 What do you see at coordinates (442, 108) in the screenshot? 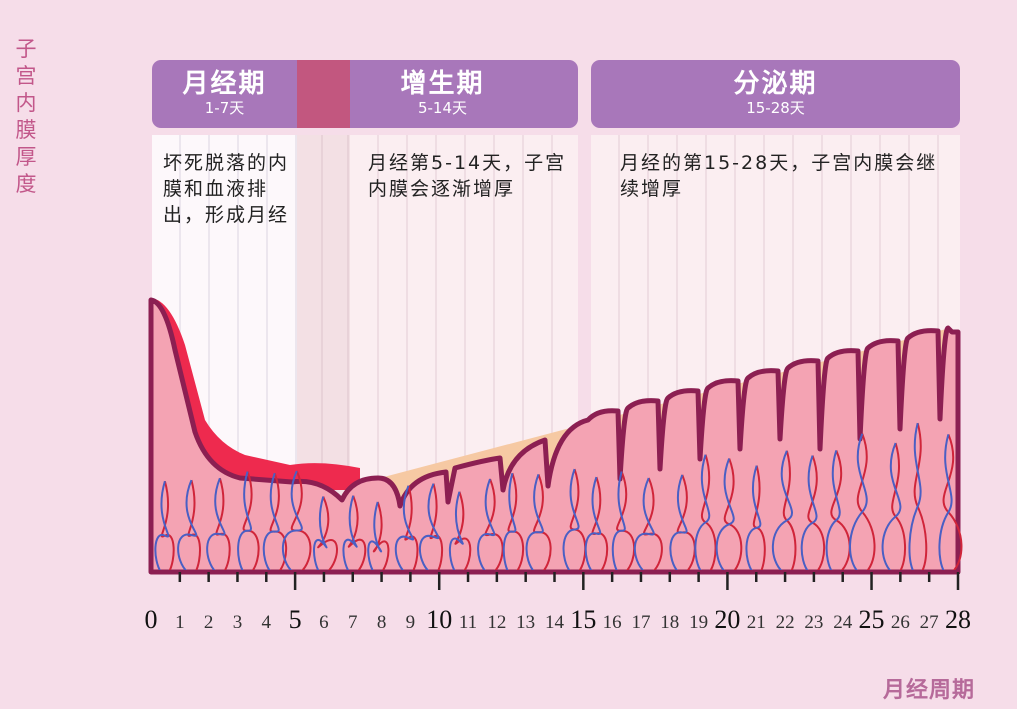
I see `phase-days-proliferative: 5-14天` at bounding box center [442, 108].